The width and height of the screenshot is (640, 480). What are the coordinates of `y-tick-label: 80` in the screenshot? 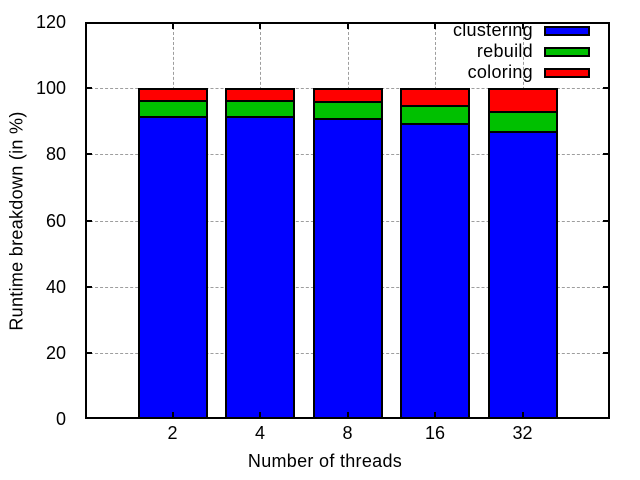 It's located at (55, 154).